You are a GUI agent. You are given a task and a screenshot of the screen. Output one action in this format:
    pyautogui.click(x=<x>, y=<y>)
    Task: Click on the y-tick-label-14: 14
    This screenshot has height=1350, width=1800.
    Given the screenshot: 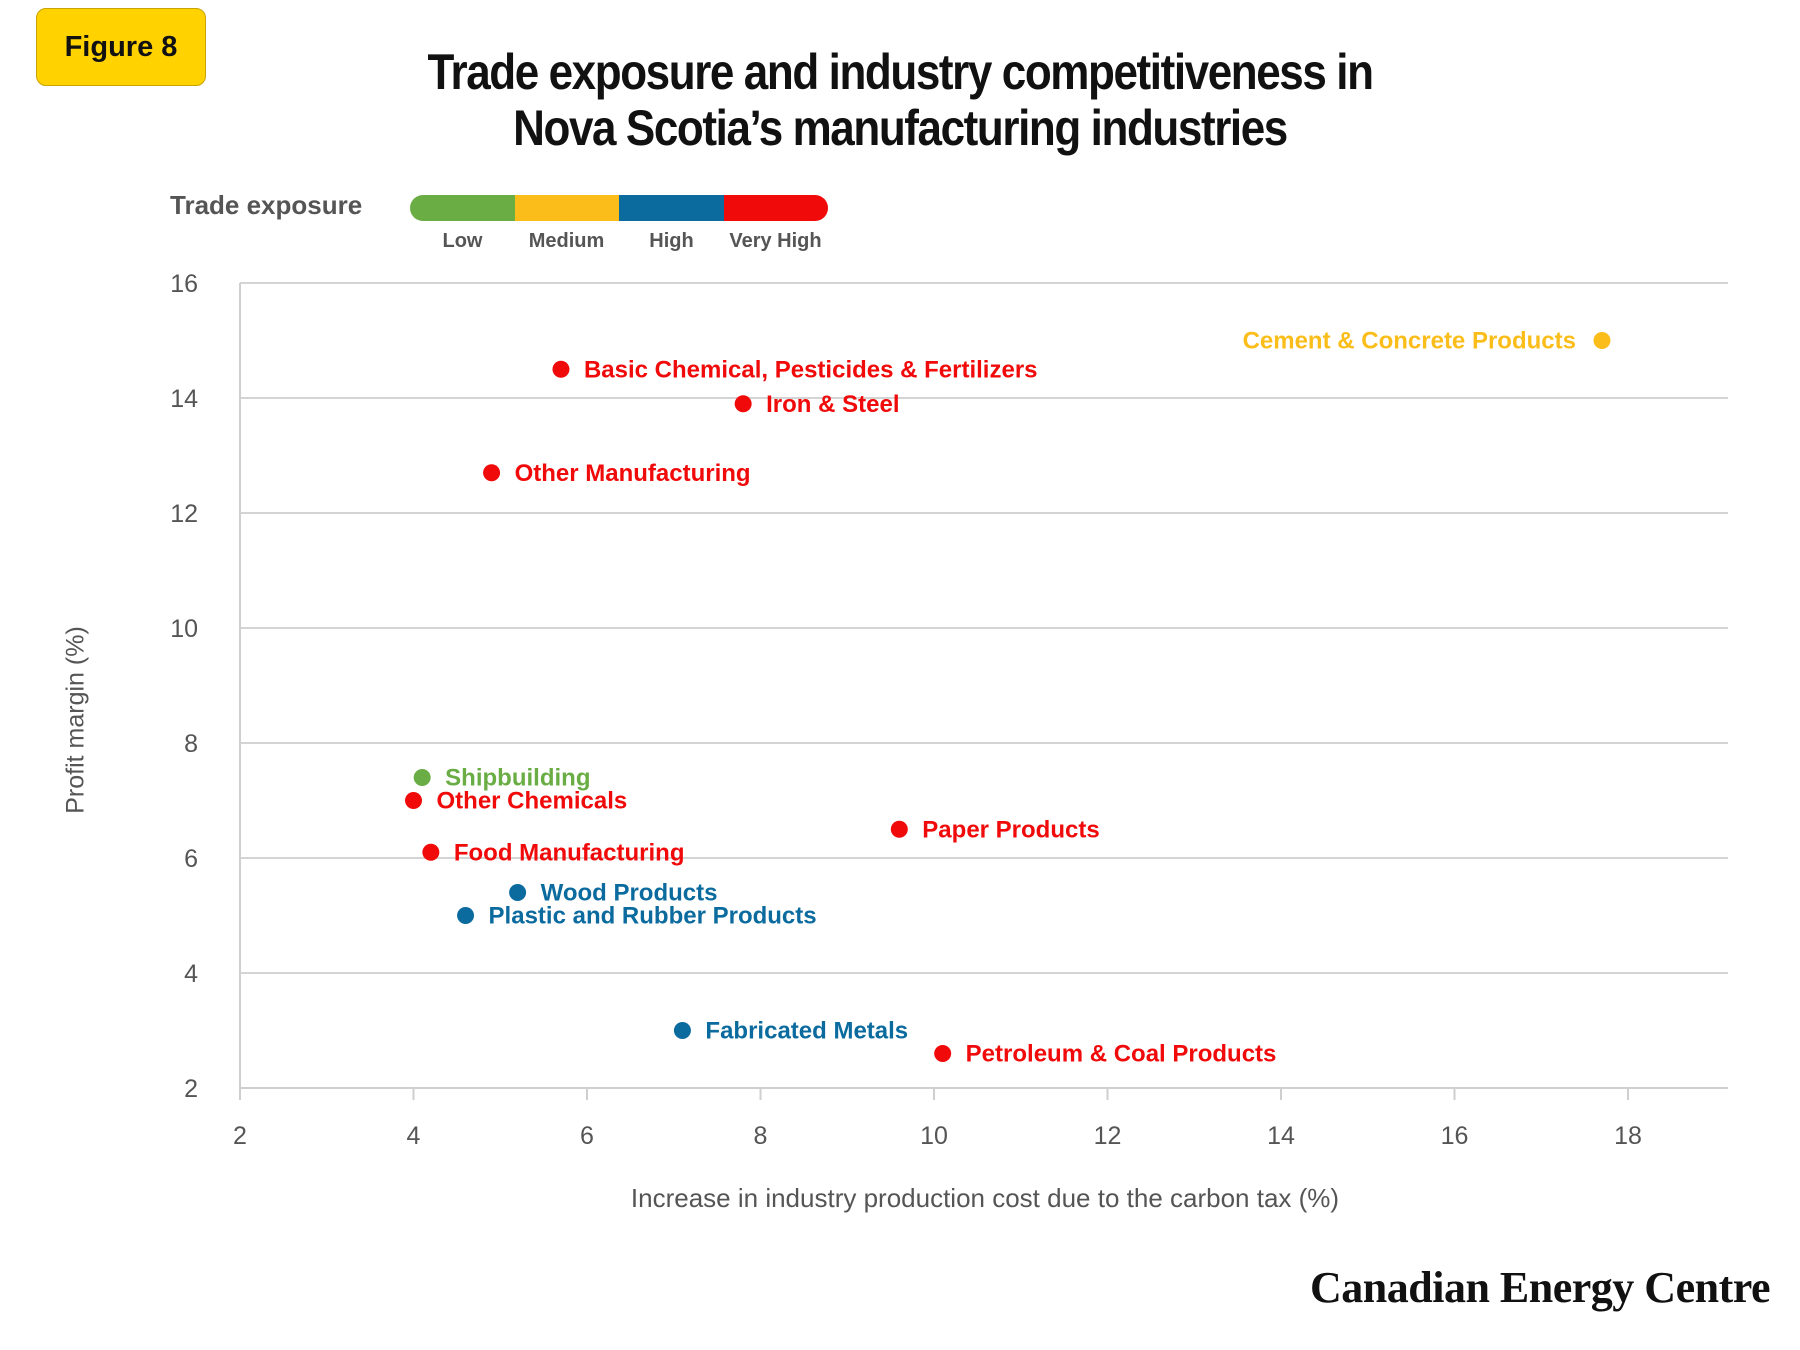 What is the action you would take?
    pyautogui.click(x=184, y=399)
    